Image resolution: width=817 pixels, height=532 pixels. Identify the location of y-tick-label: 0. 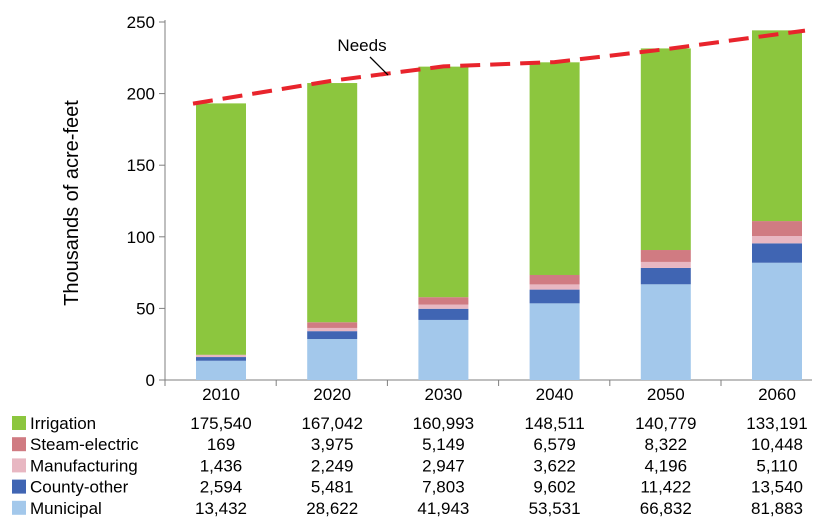
(150, 380).